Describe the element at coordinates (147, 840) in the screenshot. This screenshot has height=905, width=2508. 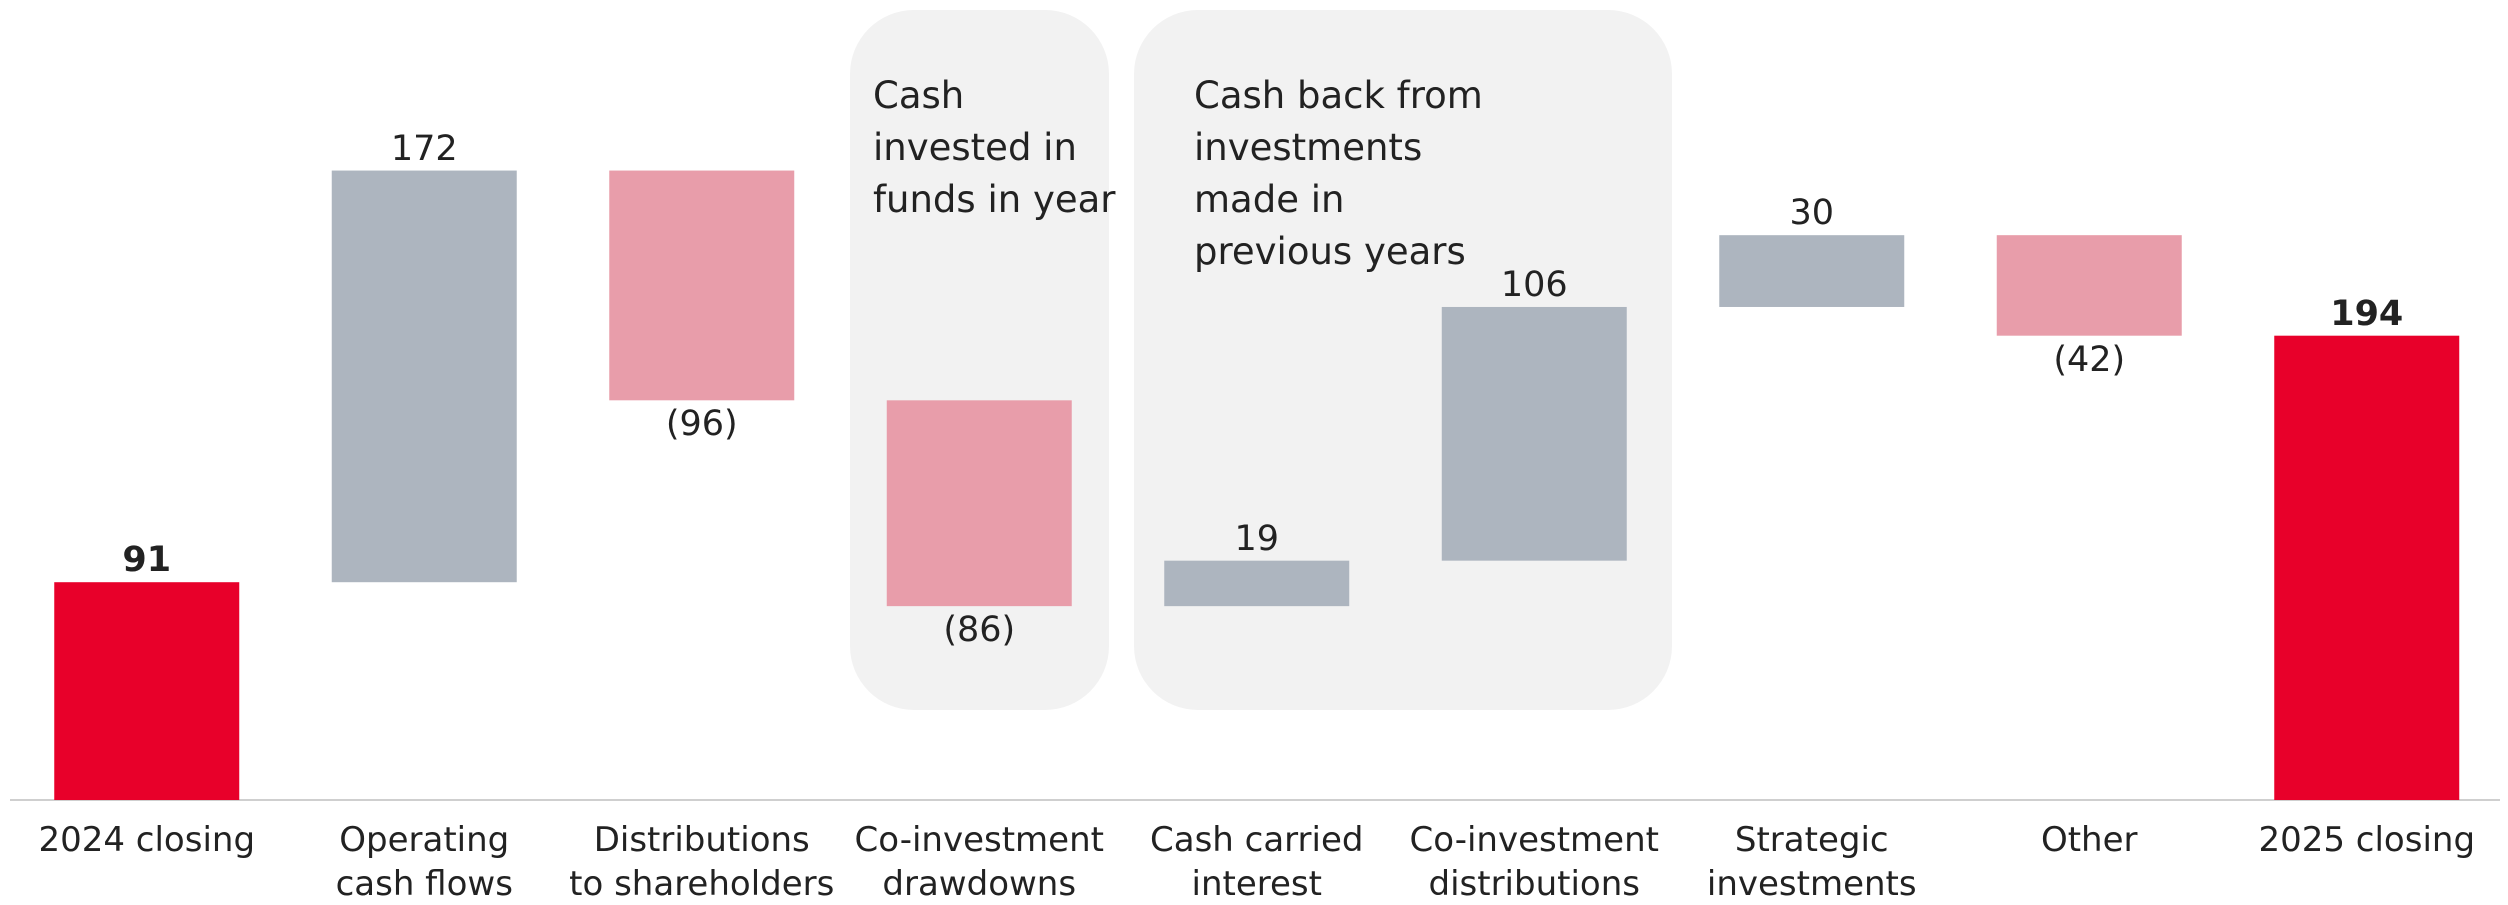
I see `x-tick-label: 2024 closing` at that location.